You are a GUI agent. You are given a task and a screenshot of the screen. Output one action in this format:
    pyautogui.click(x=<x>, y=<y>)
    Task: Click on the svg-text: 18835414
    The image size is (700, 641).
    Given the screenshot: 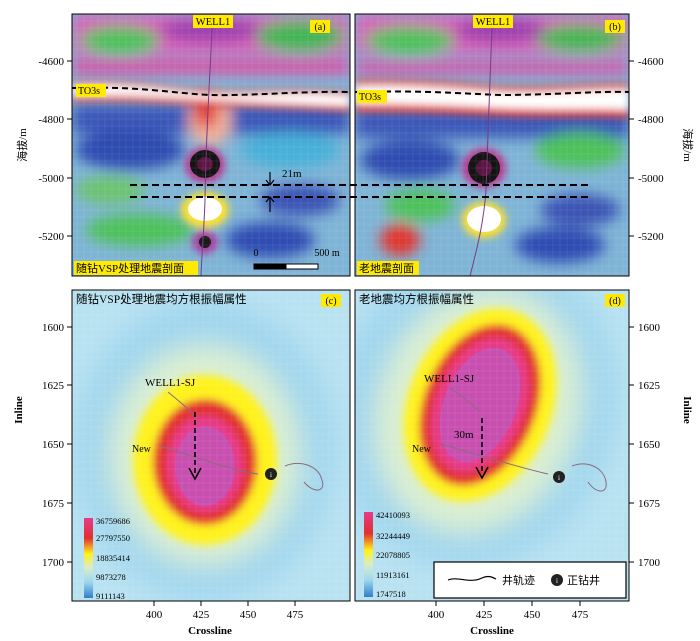 What is the action you would take?
    pyautogui.click(x=113, y=558)
    